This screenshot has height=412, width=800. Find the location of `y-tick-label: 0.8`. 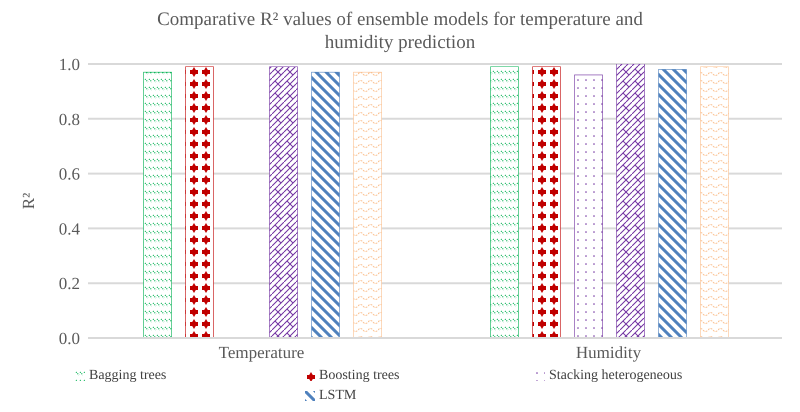

y-tick-label: 0.8 is located at coordinates (69, 119).